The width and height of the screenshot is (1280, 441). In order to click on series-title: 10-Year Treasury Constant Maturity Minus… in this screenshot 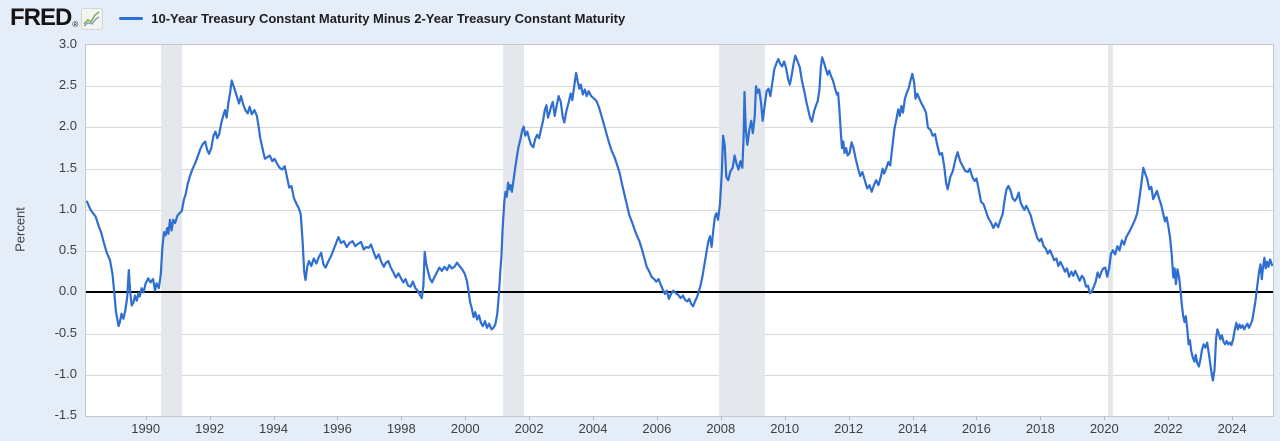, I will do `click(388, 18)`.